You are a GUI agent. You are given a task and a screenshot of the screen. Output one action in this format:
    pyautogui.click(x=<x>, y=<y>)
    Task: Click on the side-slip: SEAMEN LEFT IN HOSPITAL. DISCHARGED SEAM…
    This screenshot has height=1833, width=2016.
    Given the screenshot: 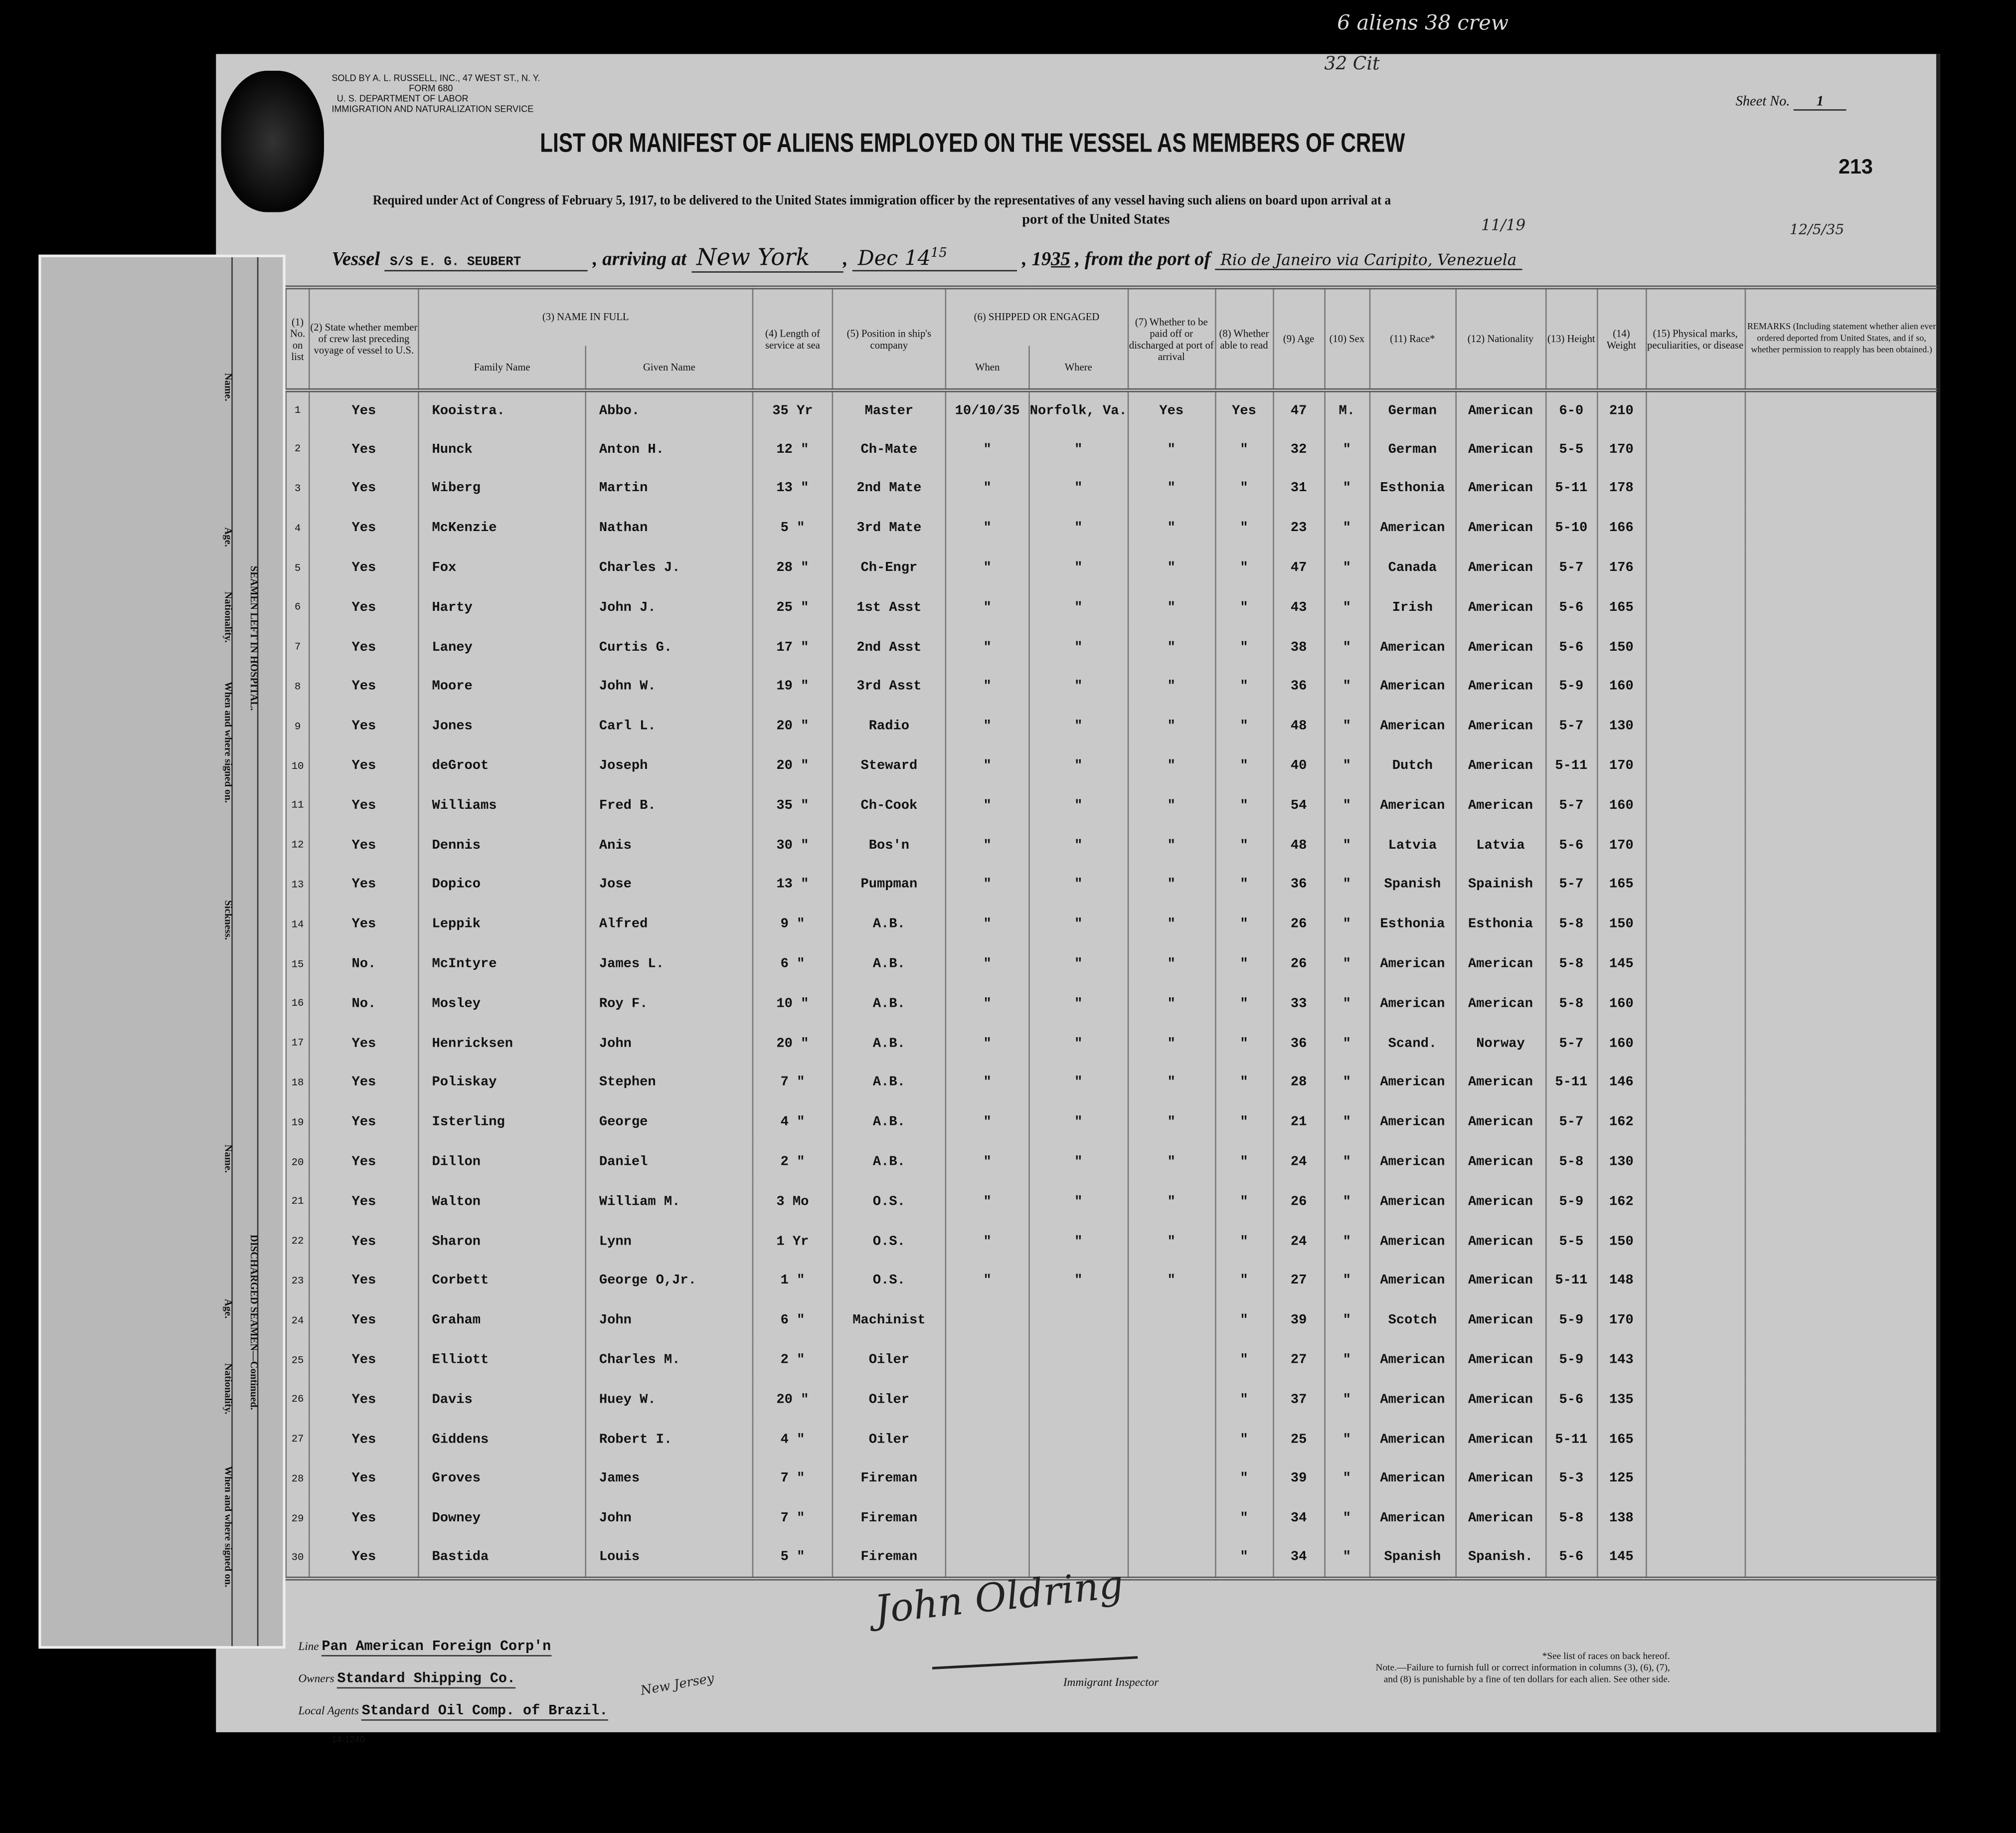 What is the action you would take?
    pyautogui.click(x=162, y=951)
    